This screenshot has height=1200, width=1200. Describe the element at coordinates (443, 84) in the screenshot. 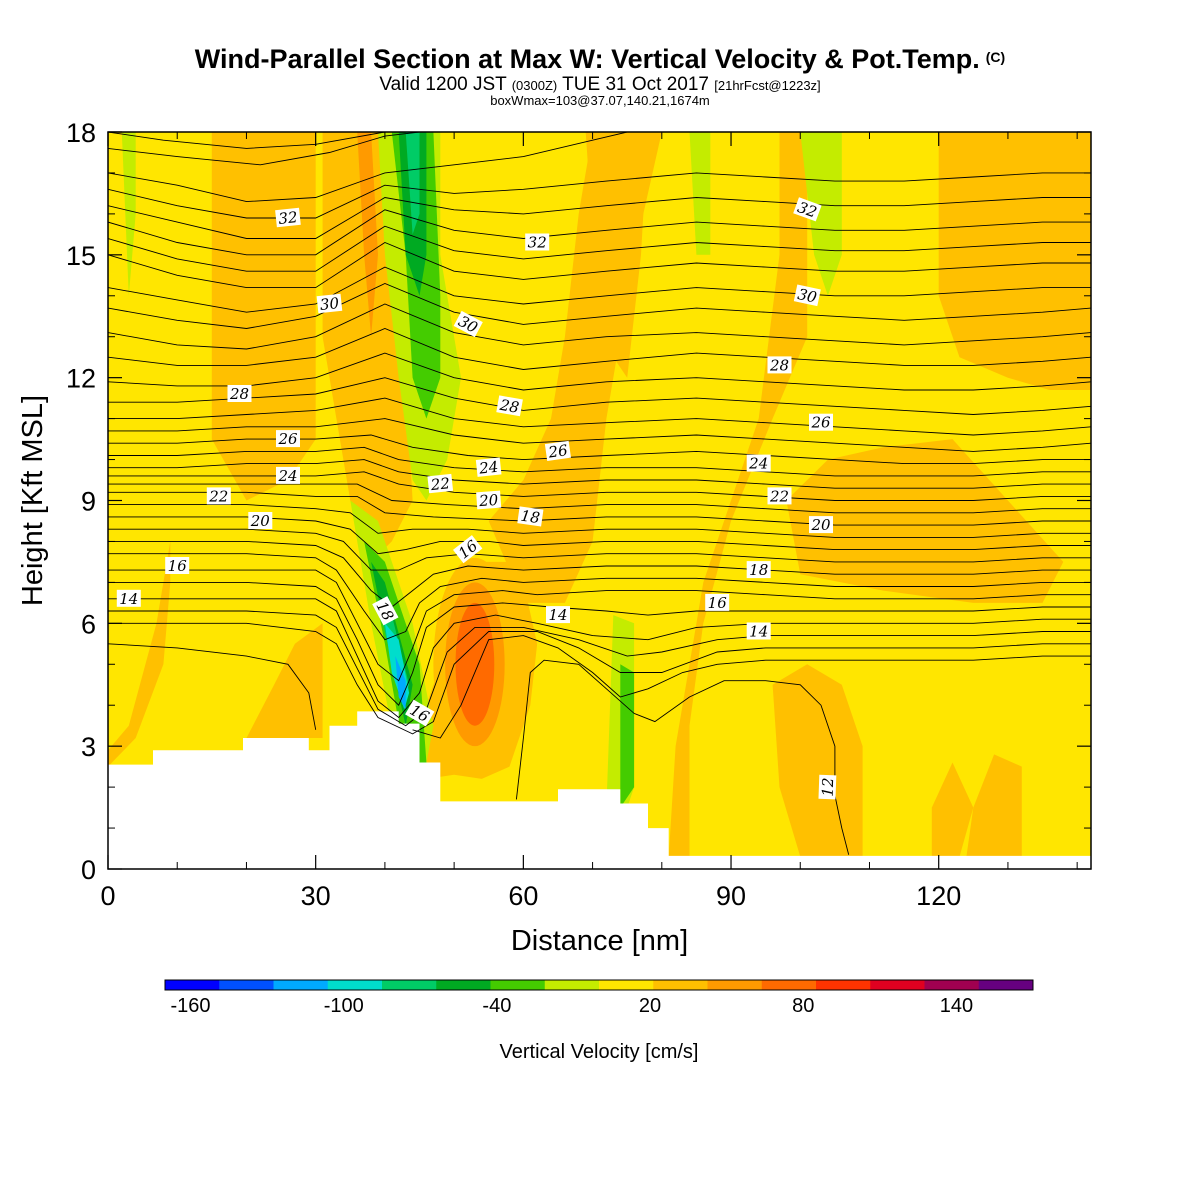

I see `valid-prefix: Valid 1200 JST` at that location.